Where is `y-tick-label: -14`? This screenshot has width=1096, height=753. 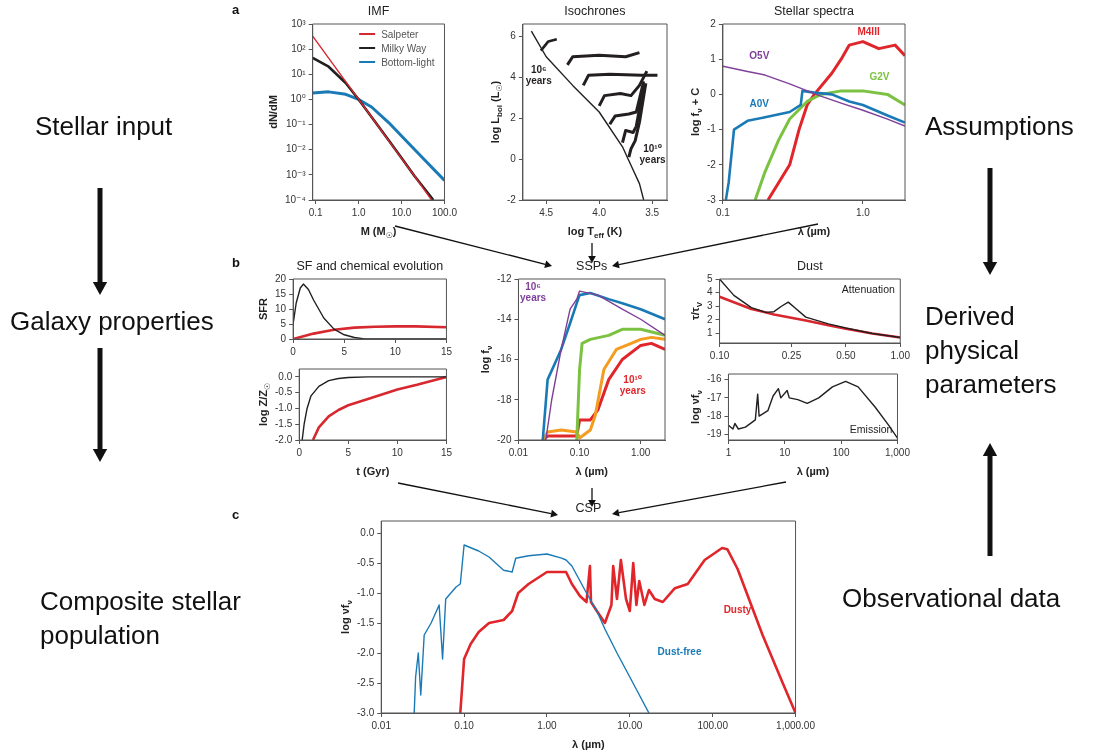 y-tick-label: -14 is located at coordinates (504, 318).